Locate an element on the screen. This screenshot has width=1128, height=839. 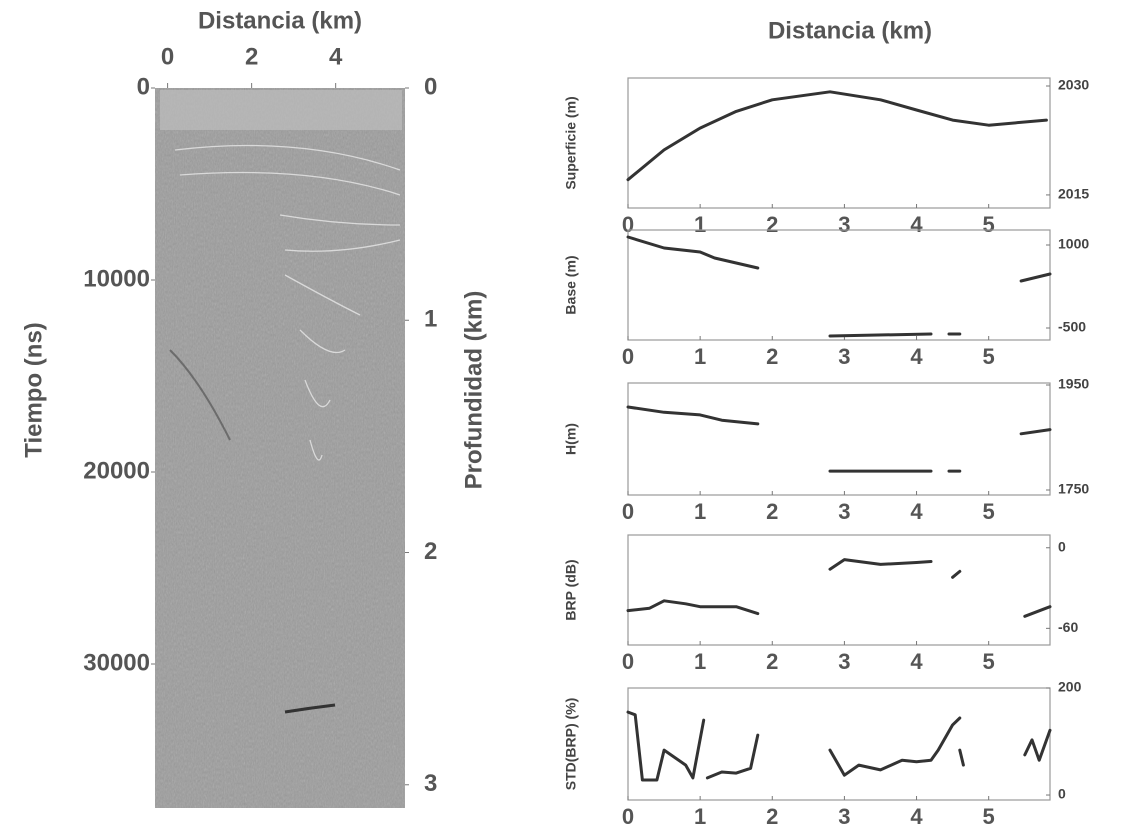
y-tick-label: 30000 is located at coordinates (116, 662).